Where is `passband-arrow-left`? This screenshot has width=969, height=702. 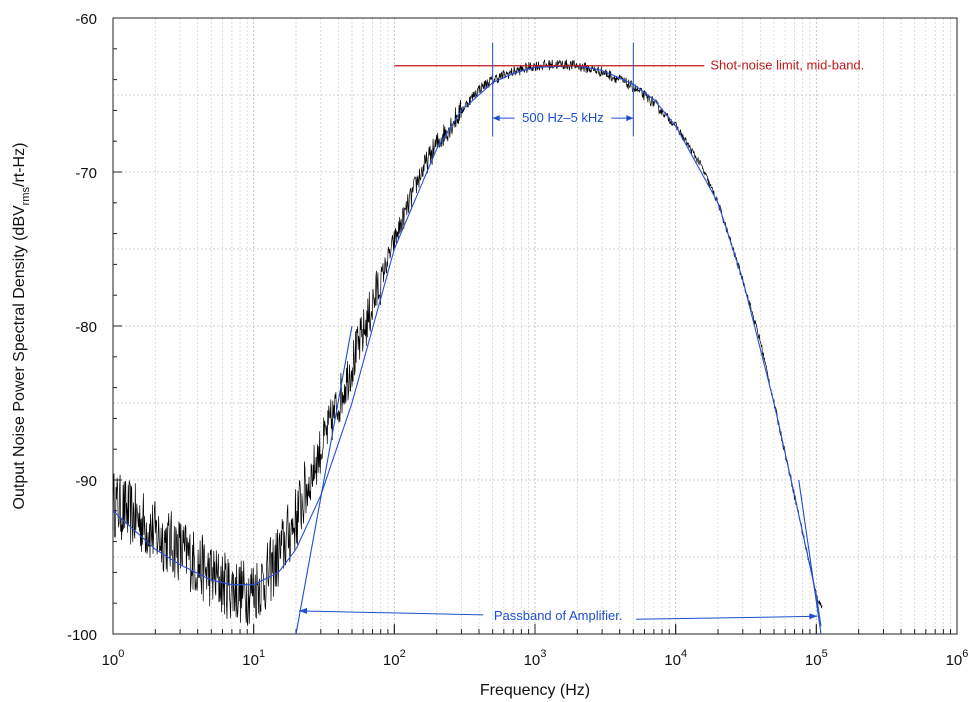 passband-arrow-left is located at coordinates (391, 613).